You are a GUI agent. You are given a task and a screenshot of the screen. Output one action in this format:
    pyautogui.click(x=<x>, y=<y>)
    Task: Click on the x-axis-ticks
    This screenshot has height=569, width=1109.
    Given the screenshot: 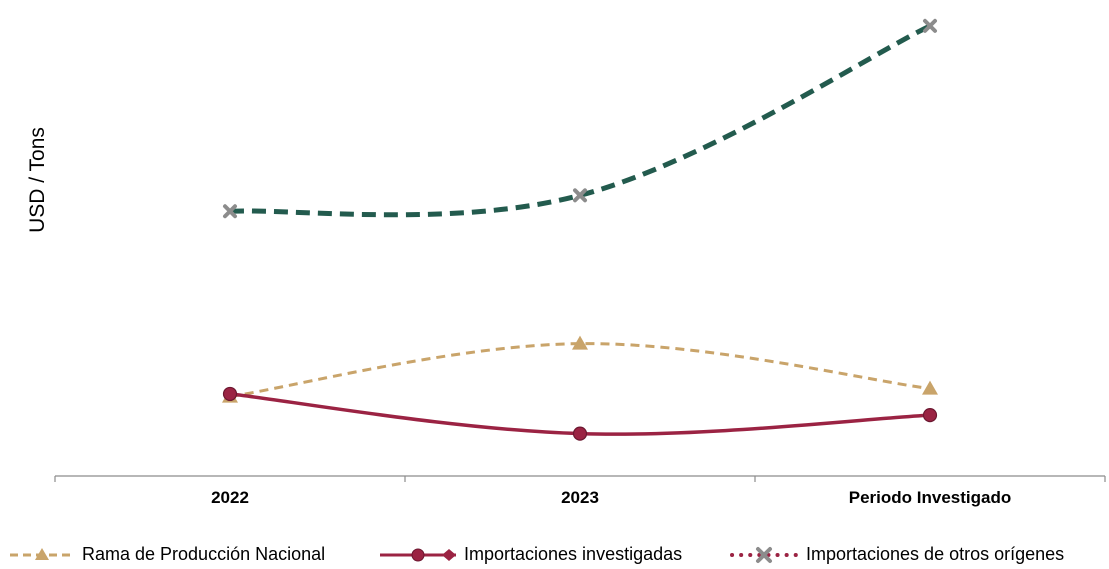 What is the action you would take?
    pyautogui.click(x=580, y=479)
    